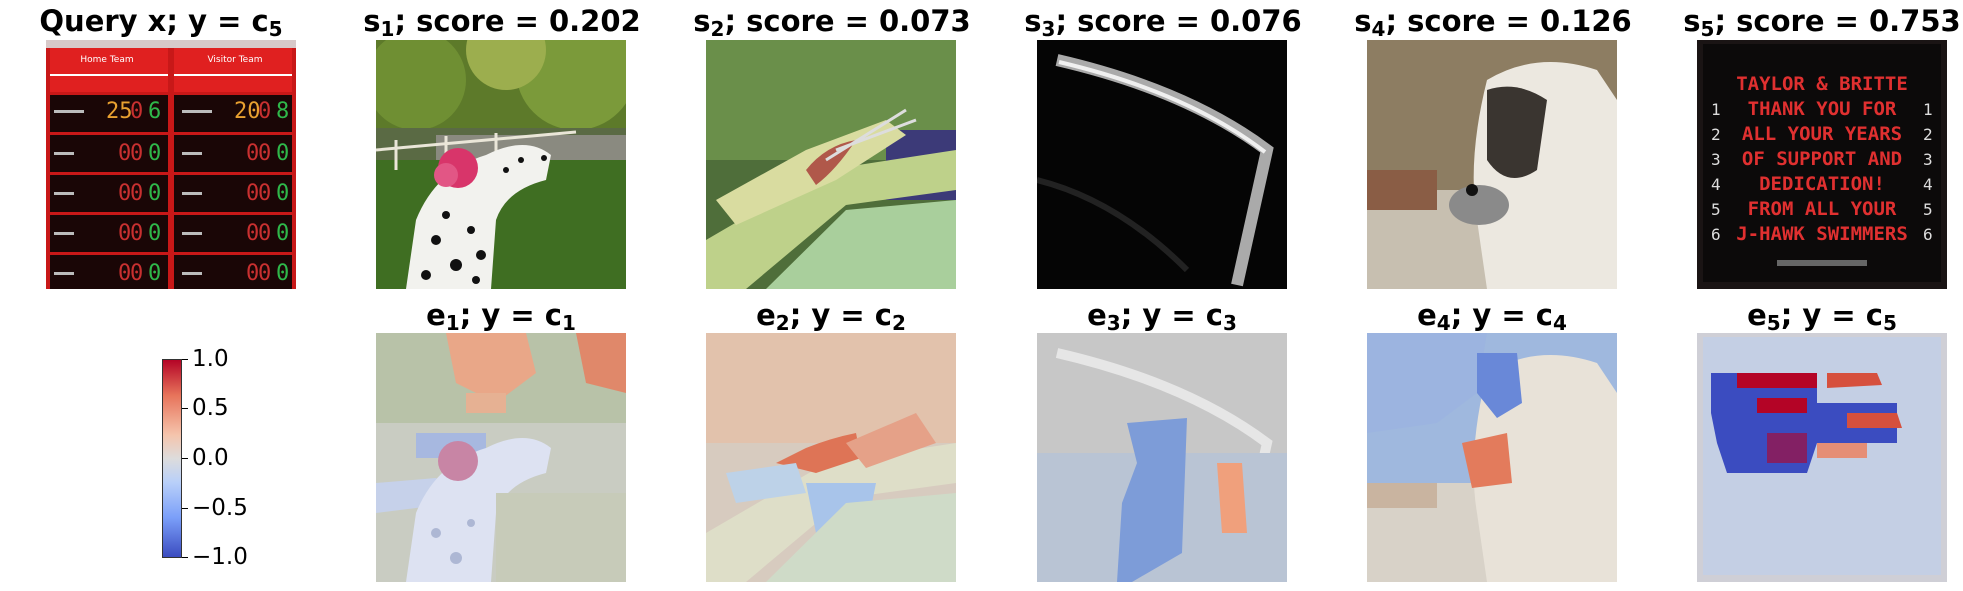  Describe the element at coordinates (106, 60) in the screenshot. I see `svg-text: Home Team` at that location.